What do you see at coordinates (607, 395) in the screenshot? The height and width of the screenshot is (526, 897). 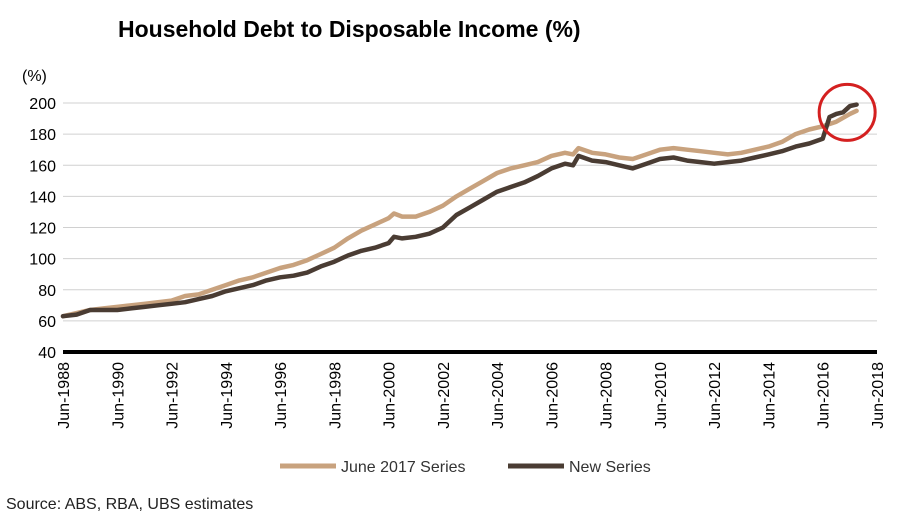 I see `x-tick-label: Jun-2008` at bounding box center [607, 395].